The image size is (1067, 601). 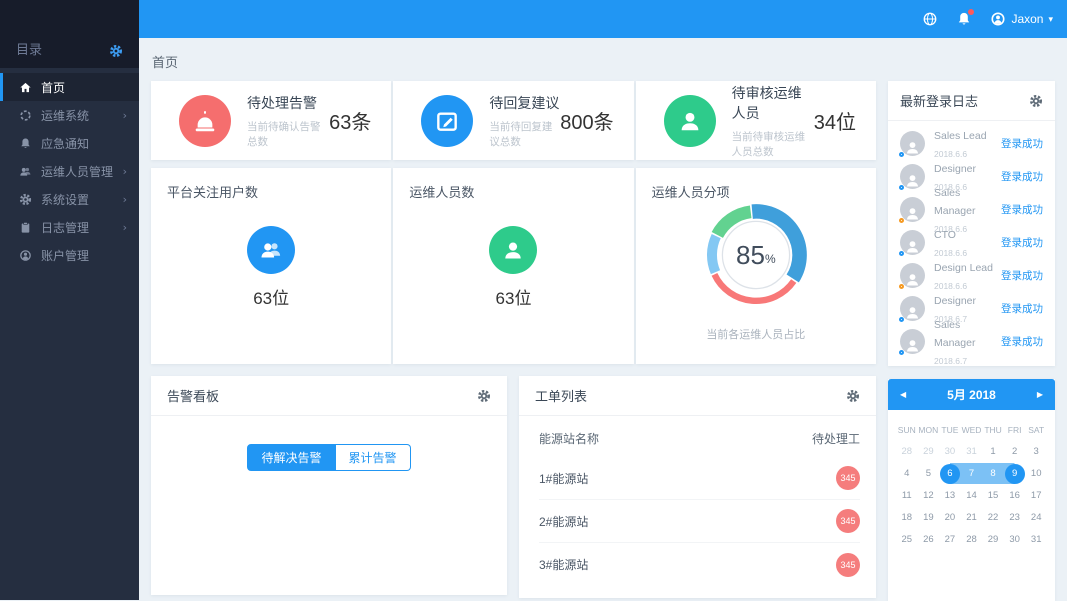 I want to click on calendar-day: 17, so click(x=1036, y=495).